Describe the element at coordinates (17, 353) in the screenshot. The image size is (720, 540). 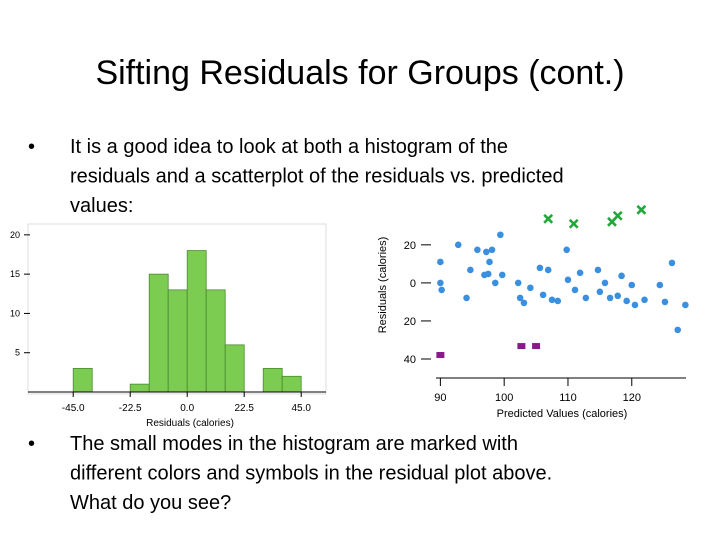
I see `y-tick-label: 5` at that location.